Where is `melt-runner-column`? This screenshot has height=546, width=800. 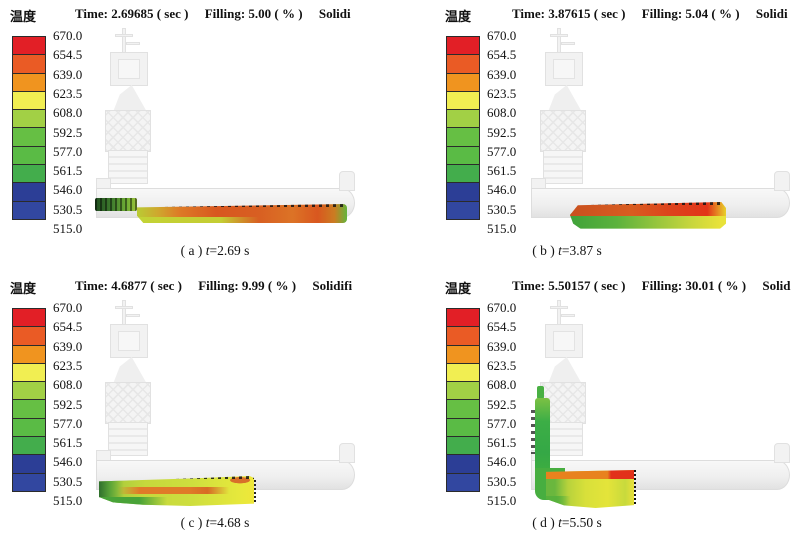
melt-runner-column is located at coordinates (542, 437).